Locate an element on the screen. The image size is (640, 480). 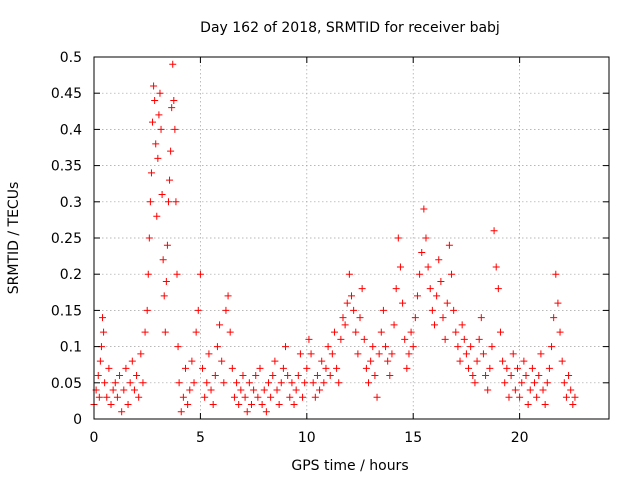
y-tick-label: 0.4 is located at coordinates (71, 130).